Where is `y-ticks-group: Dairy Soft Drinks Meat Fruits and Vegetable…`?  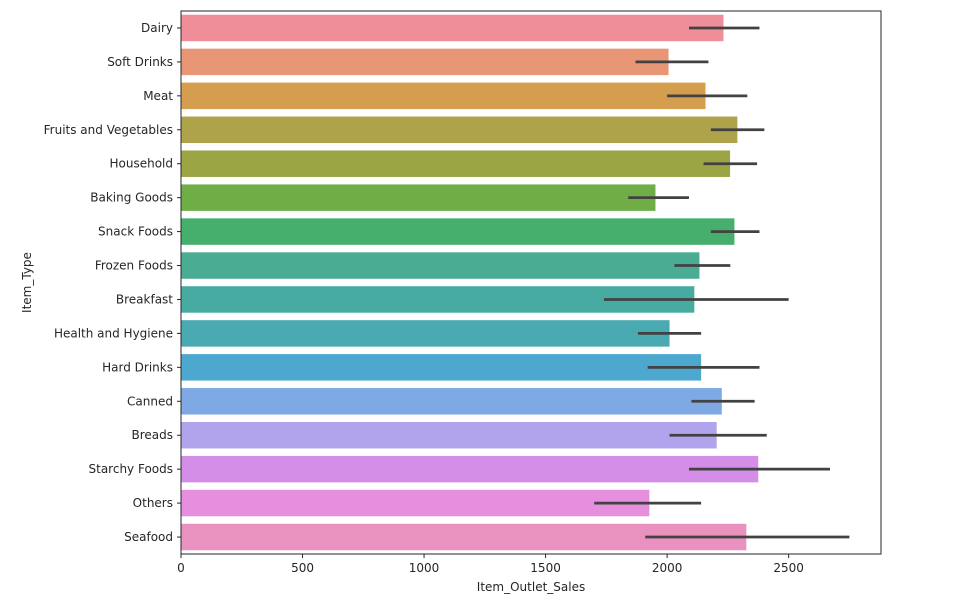
y-ticks-group: Dairy Soft Drinks Meat Fruits and Vegetable… is located at coordinates (112, 282).